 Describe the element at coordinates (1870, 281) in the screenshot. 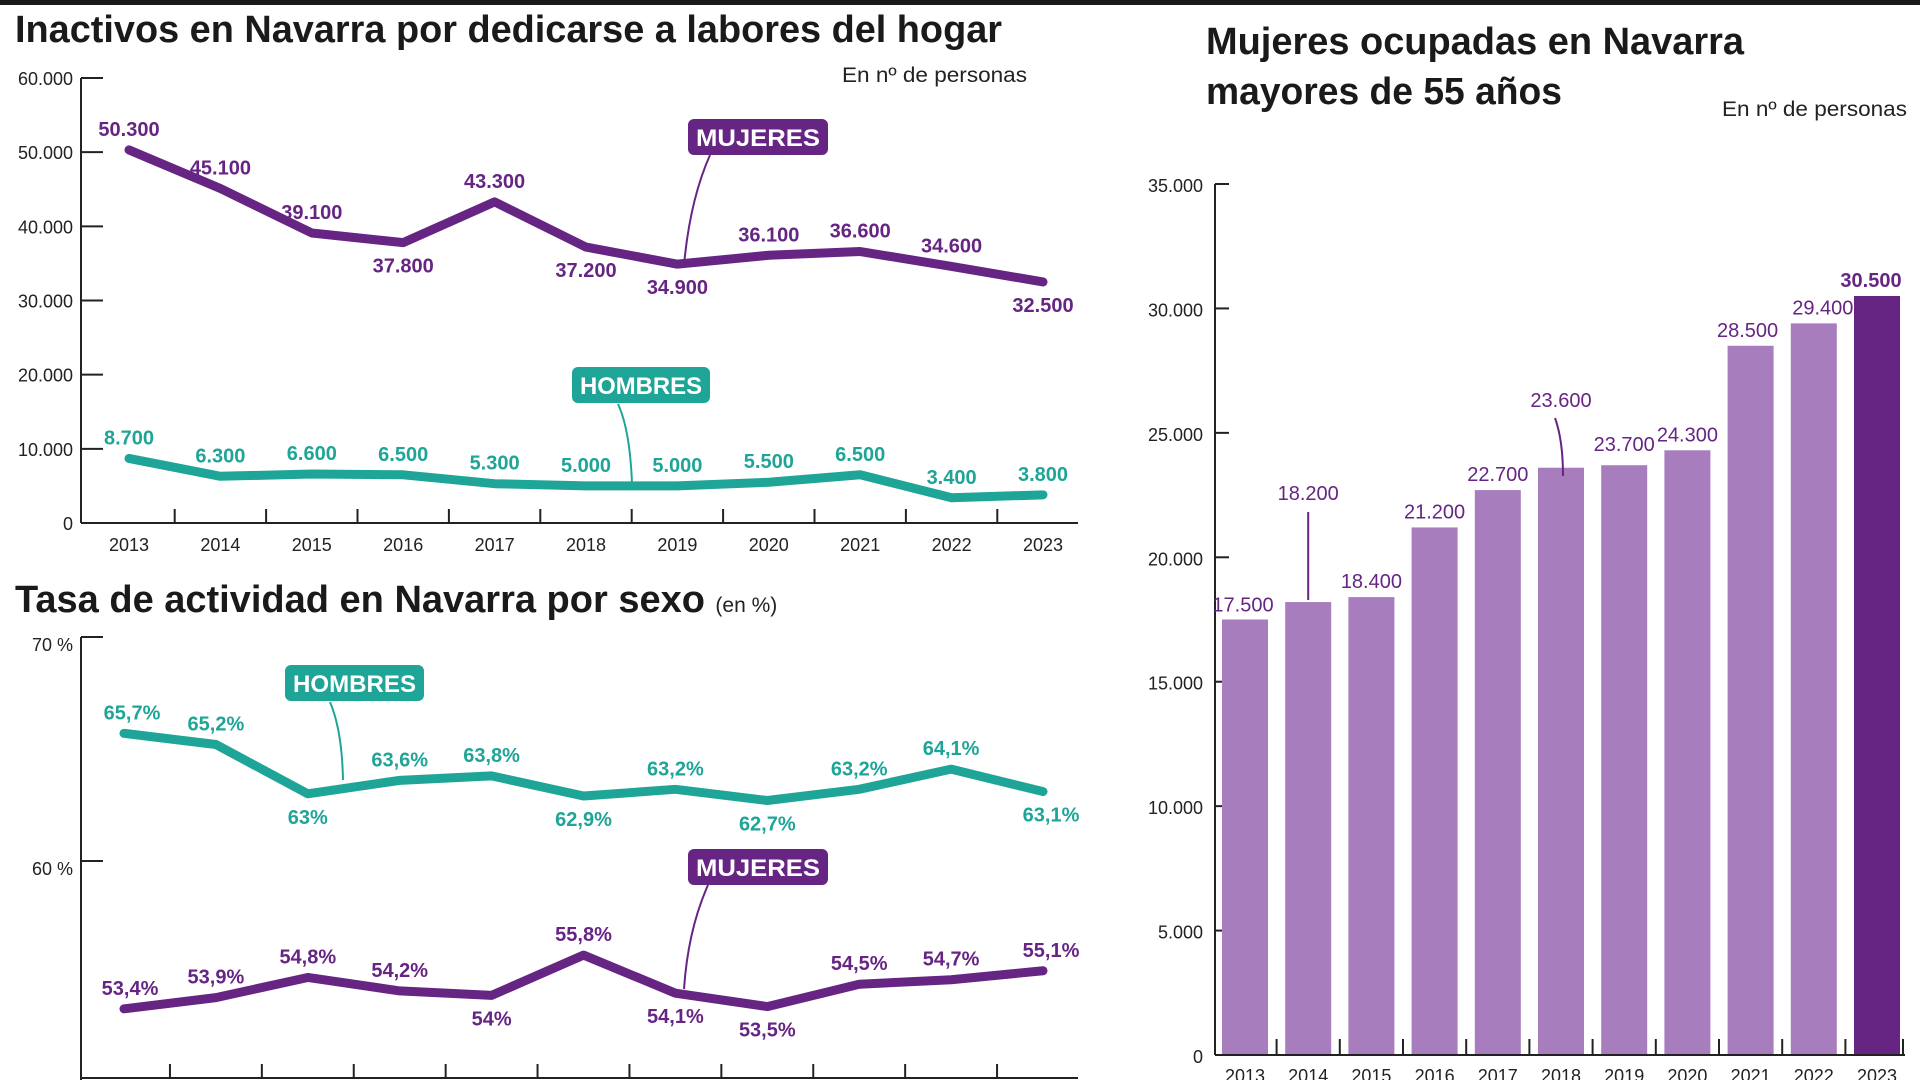

I see `bar-value-label: 30.500` at that location.